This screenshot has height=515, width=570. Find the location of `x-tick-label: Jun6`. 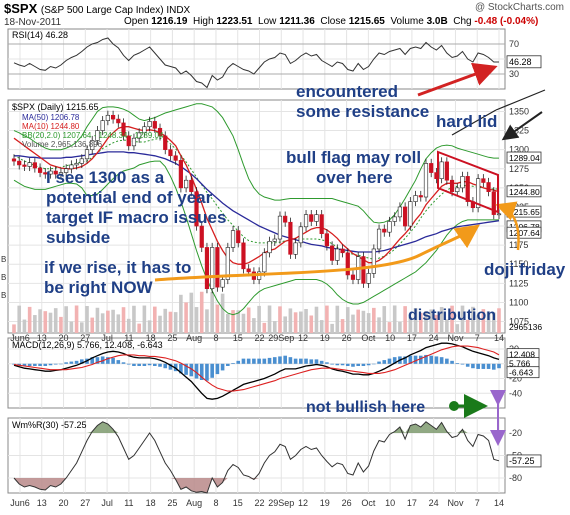

x-tick-label: Jun6 is located at coordinates (20, 338).